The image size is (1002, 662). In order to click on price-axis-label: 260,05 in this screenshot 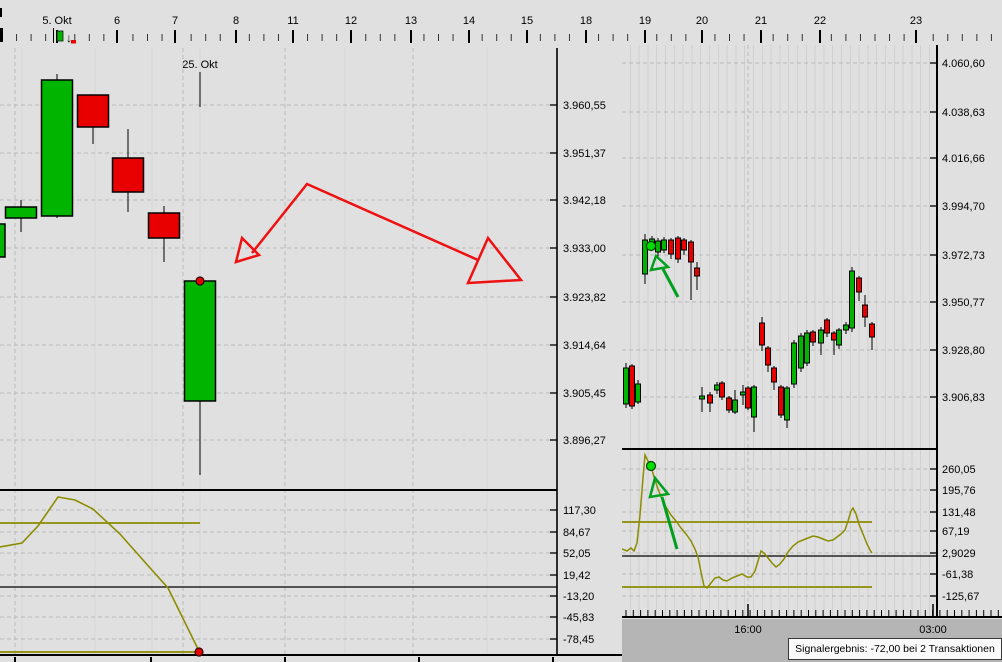, I will do `click(959, 470)`.